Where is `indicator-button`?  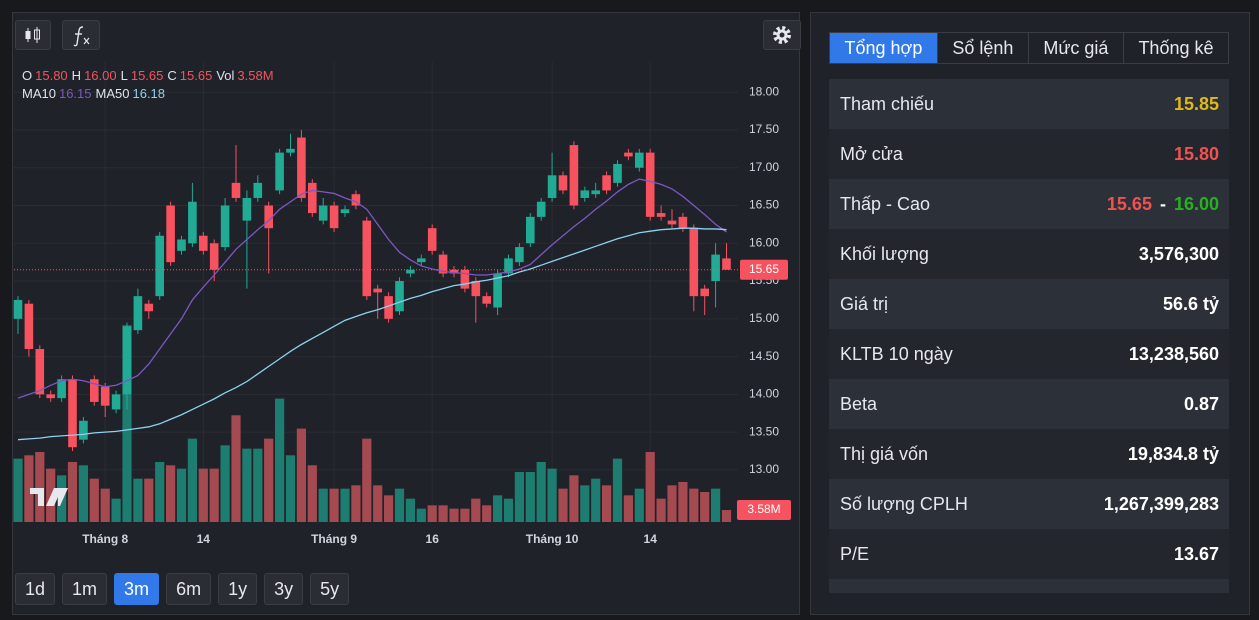
indicator-button is located at coordinates (81, 35).